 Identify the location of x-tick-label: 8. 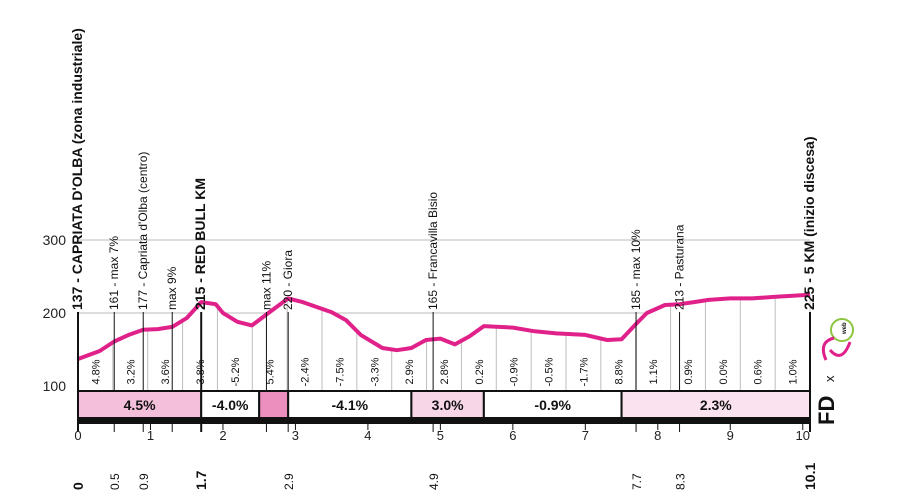
(657, 435).